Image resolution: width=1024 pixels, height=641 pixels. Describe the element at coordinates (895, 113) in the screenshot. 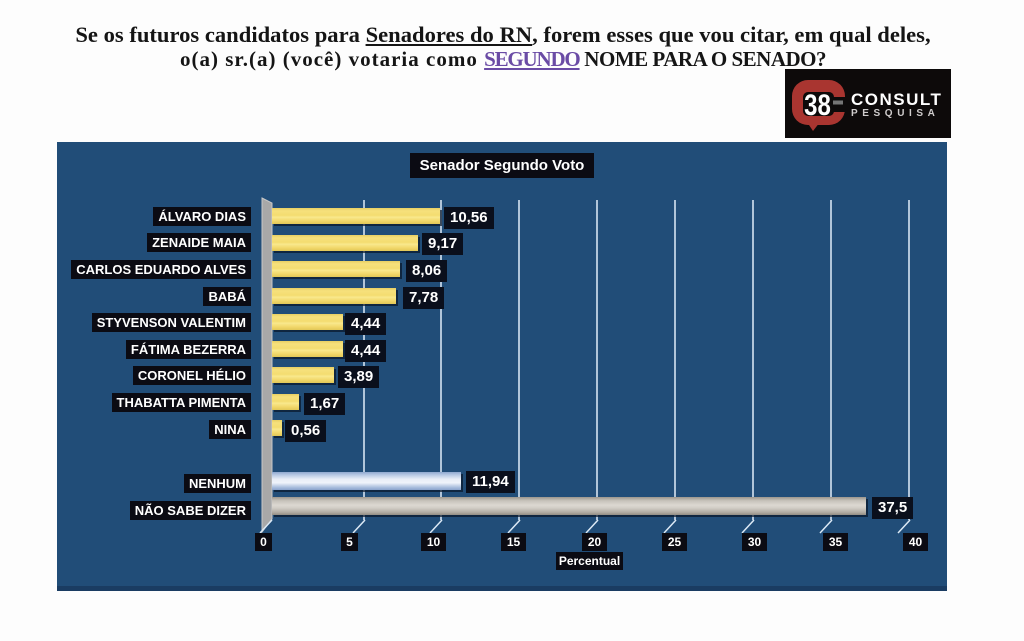

I see `svg-text: PESQUISA` at that location.